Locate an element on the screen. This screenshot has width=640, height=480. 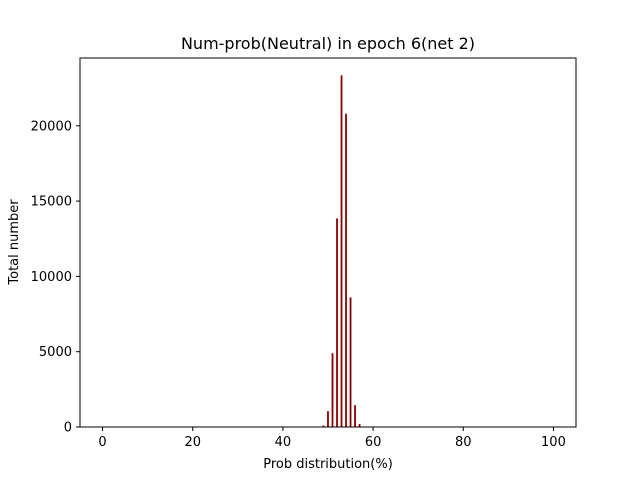
x-tick-label: 80 is located at coordinates (463, 442).